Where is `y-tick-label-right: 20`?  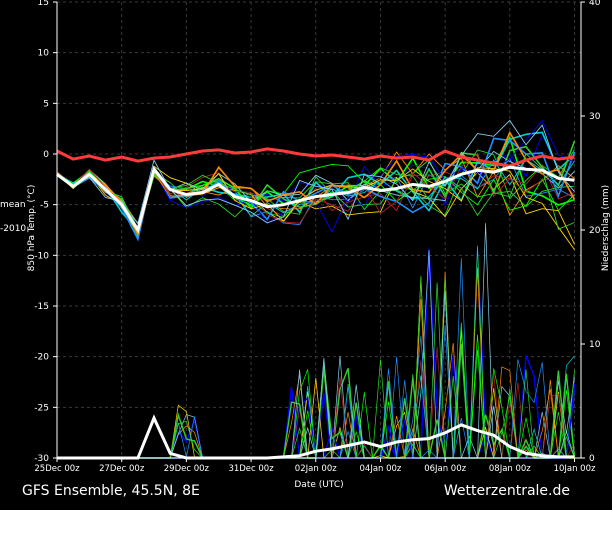 y-tick-label-right: 20 is located at coordinates (595, 231).